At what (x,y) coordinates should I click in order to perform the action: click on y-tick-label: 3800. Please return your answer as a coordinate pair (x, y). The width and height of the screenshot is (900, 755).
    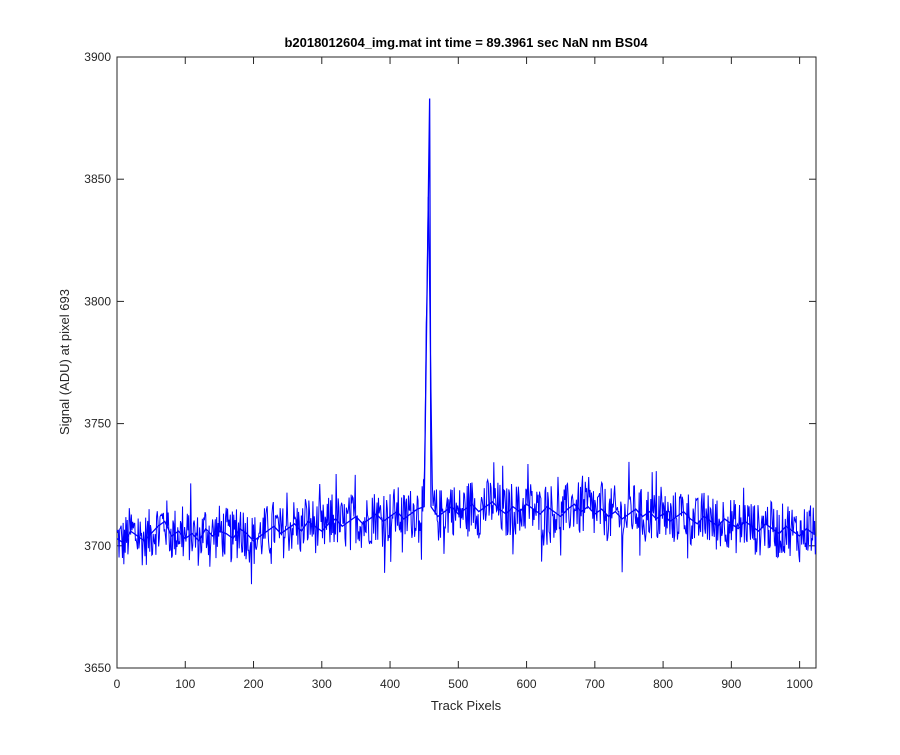
    Looking at the image, I should click on (97, 301).